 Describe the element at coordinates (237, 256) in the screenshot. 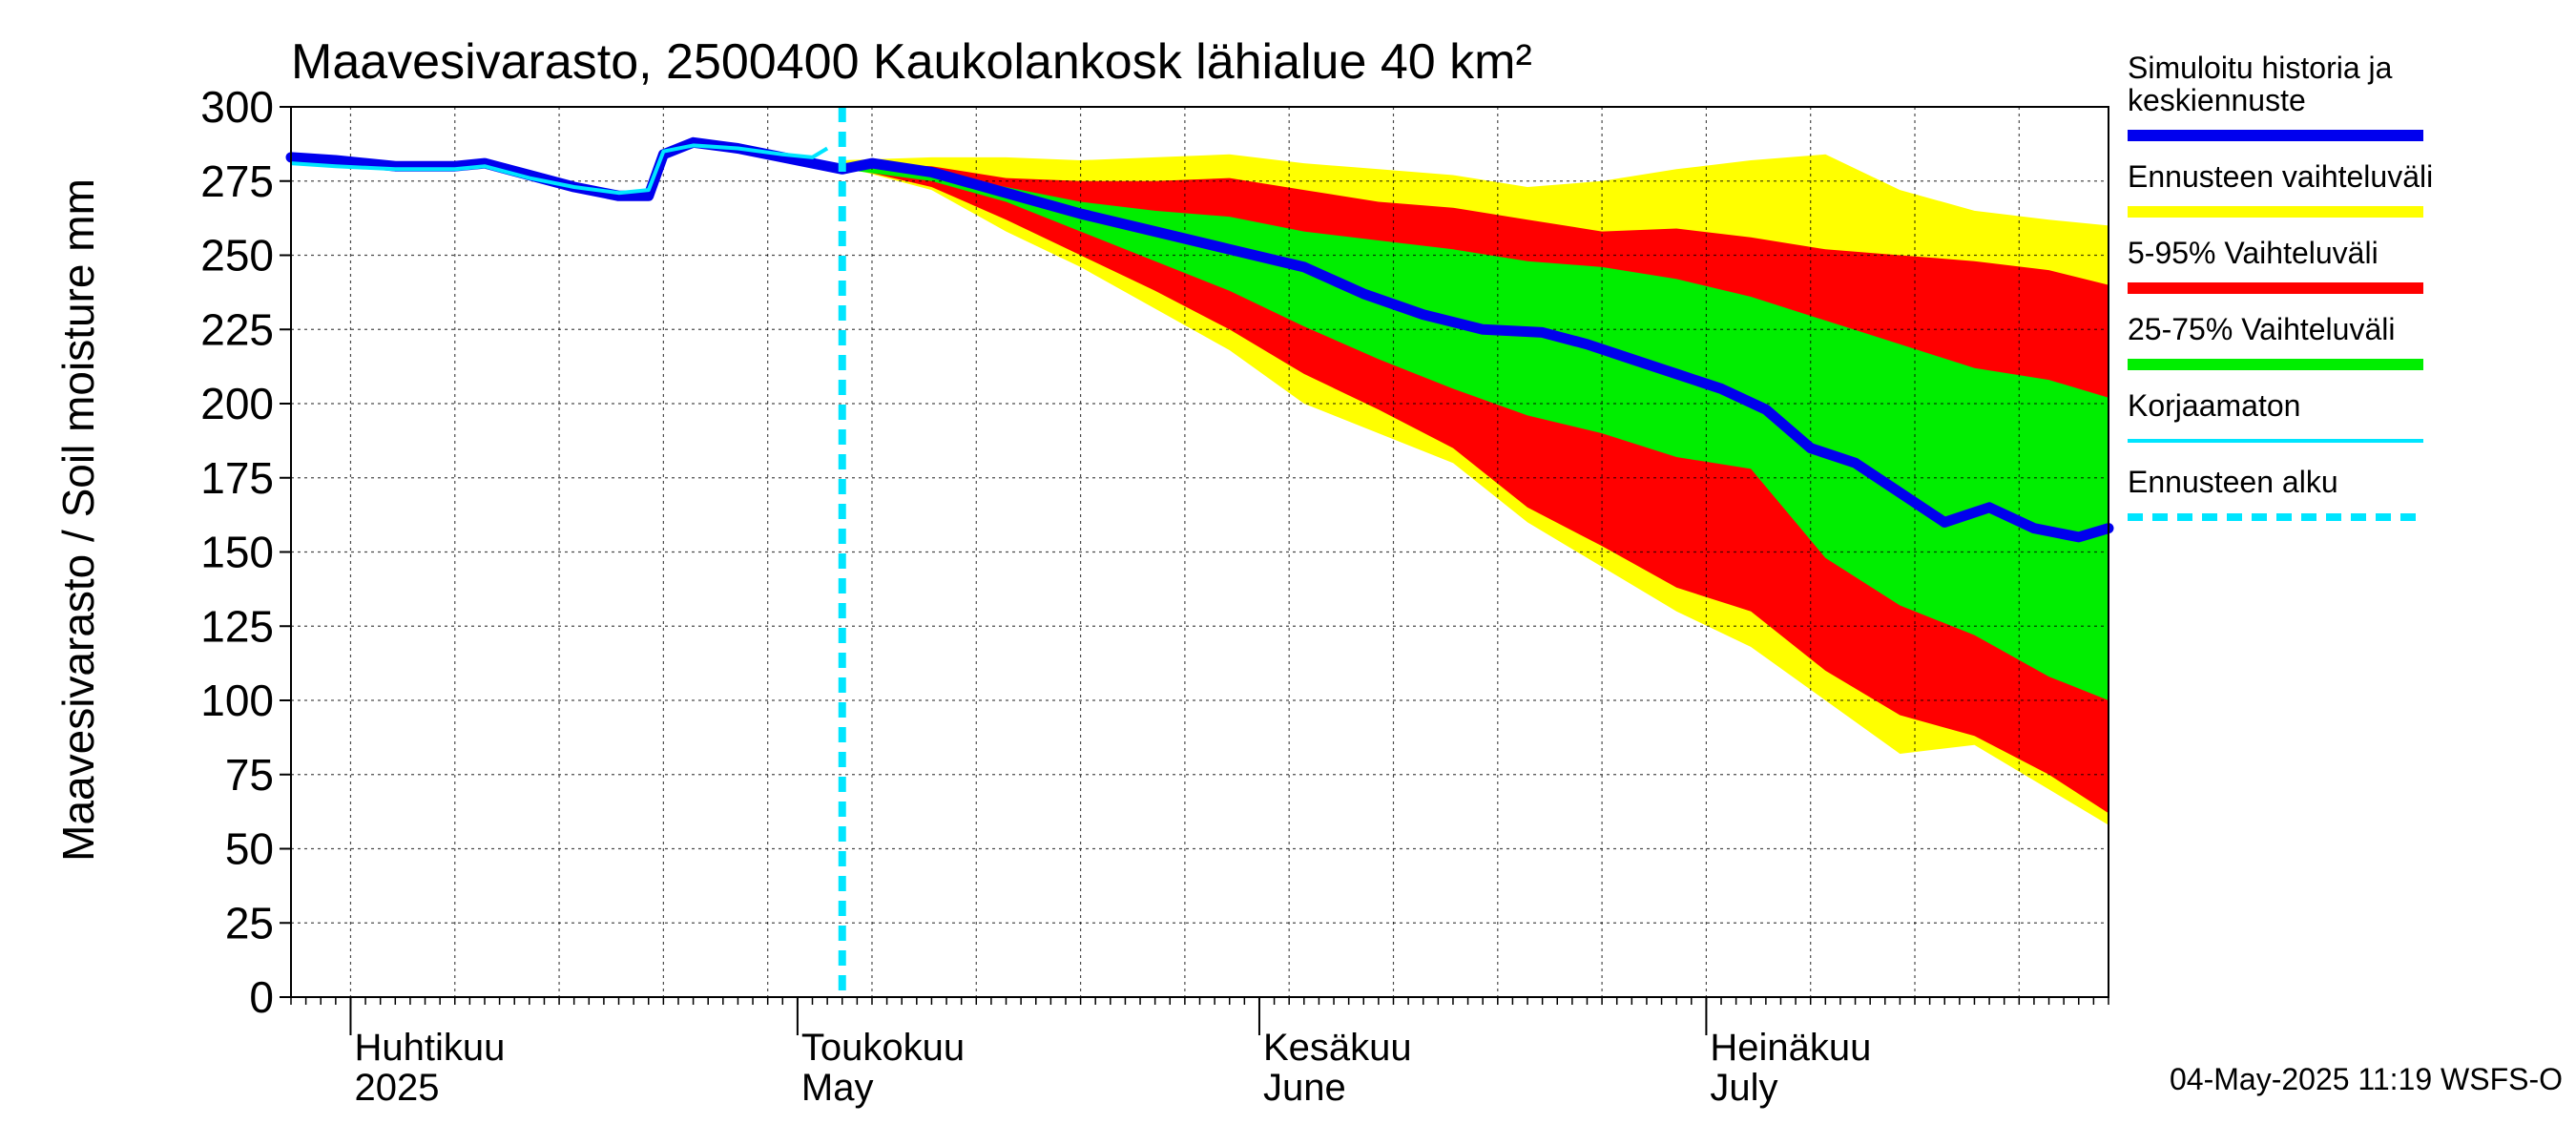

I see `y-tick-label: 250` at that location.